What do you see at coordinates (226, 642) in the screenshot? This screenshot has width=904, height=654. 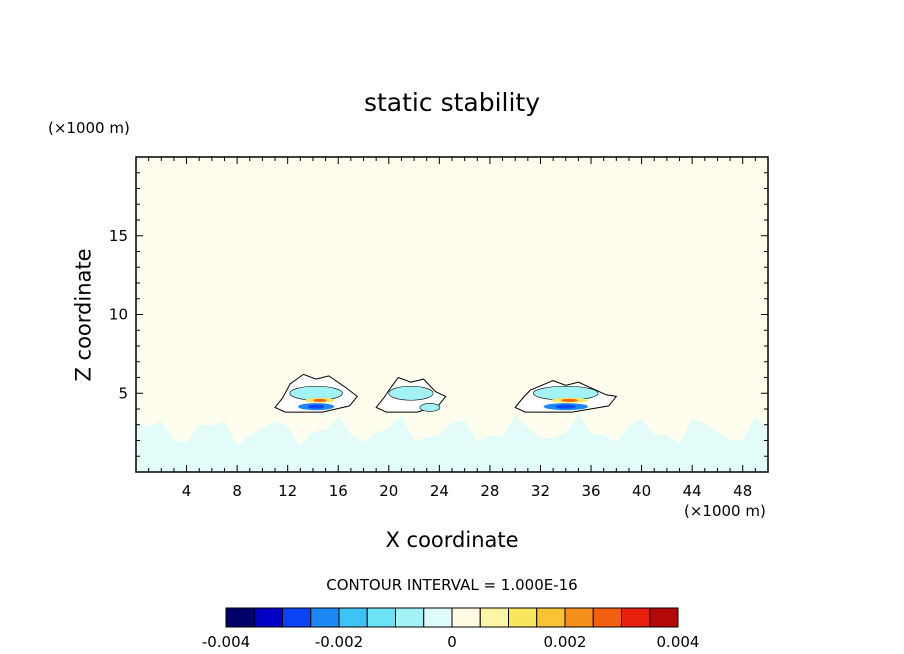 I see `colorbar-tick-label: -0.004` at bounding box center [226, 642].